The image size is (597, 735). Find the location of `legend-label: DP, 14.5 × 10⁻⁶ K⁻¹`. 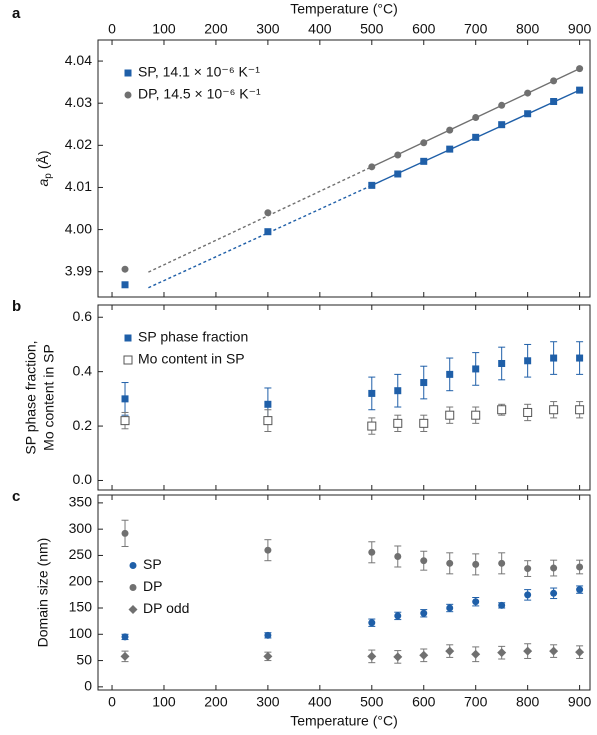

legend-label: DP, 14.5 × 10⁻⁶ K⁻¹ is located at coordinates (199, 94).